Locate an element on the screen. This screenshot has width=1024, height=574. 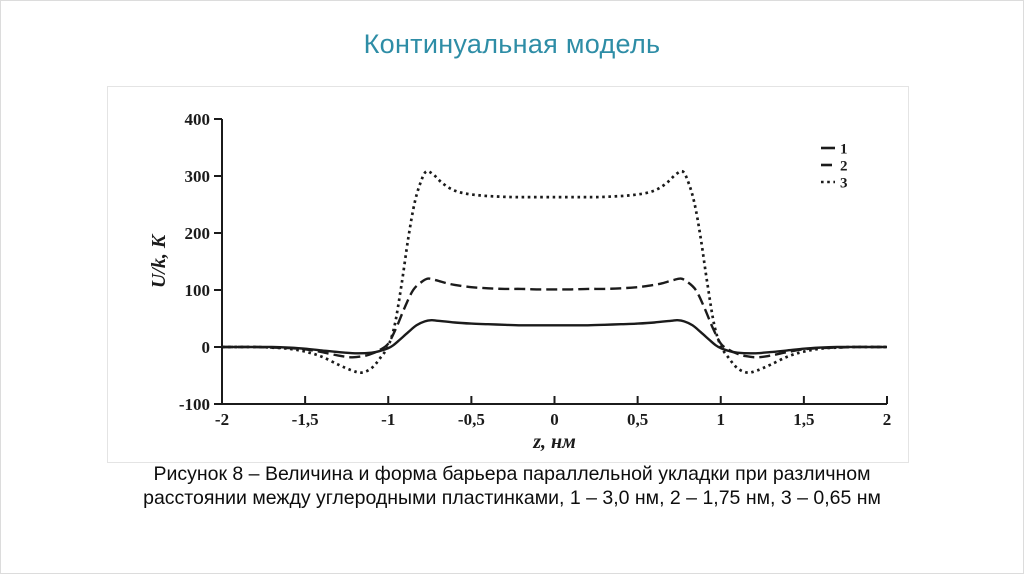
series-2-line is located at coordinates (554, 318).